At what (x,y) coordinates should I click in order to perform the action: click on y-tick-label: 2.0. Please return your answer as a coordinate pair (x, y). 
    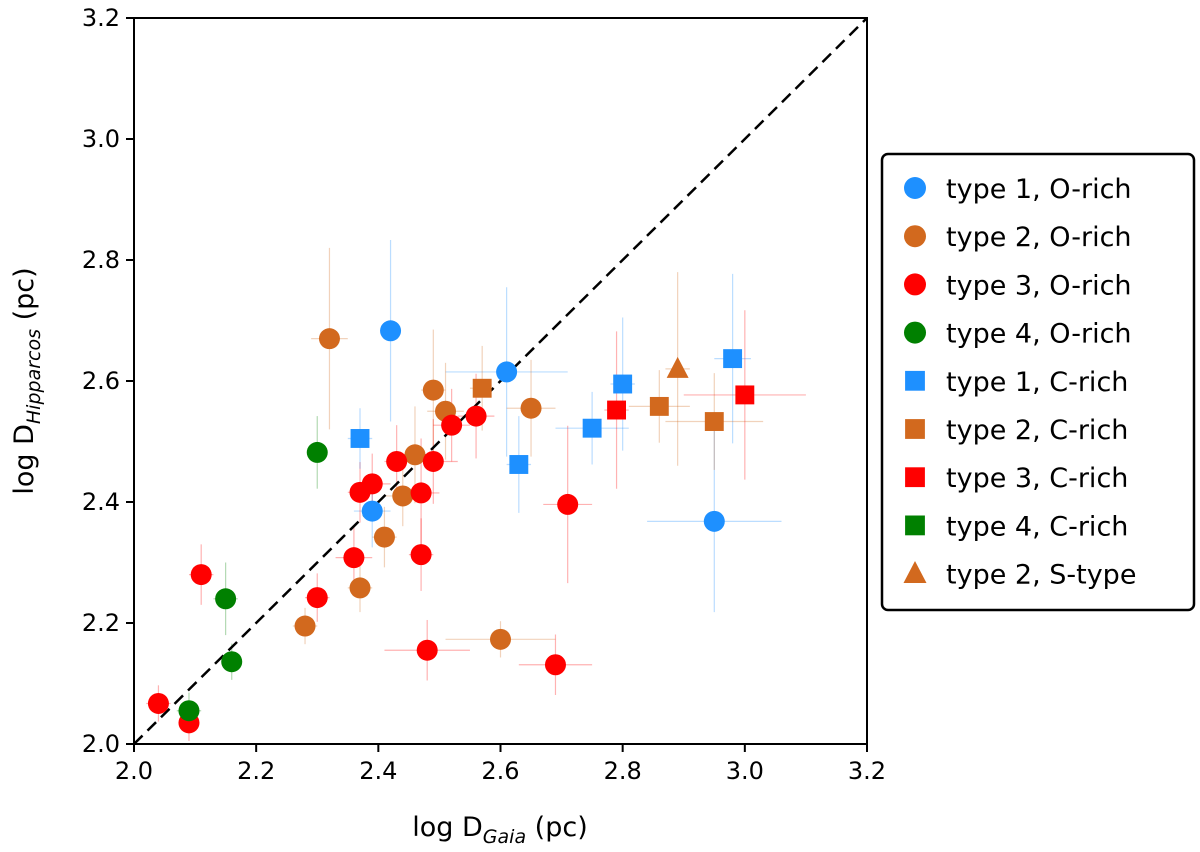
    Looking at the image, I should click on (101, 744).